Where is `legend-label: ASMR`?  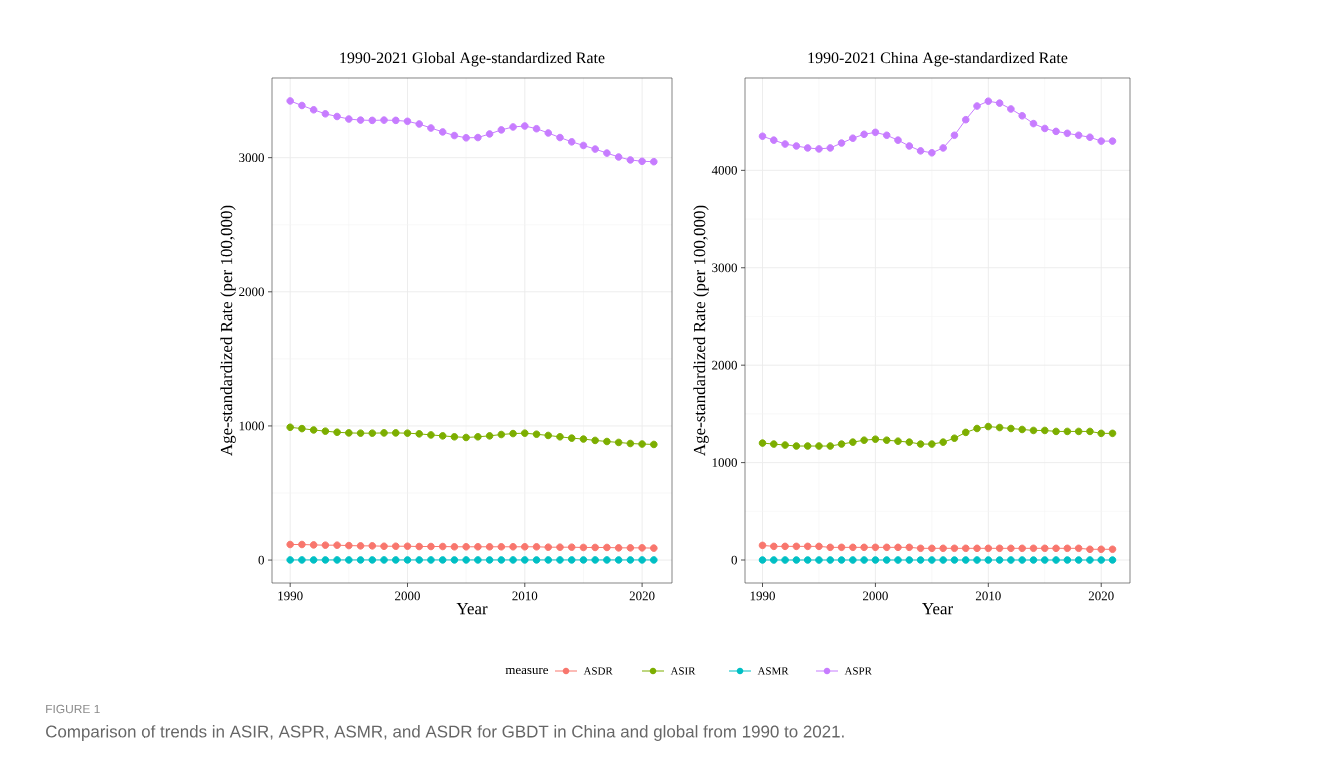
legend-label: ASMR is located at coordinates (773, 671).